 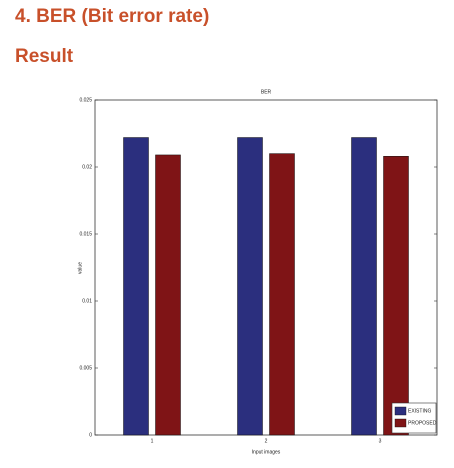 What do you see at coordinates (87, 301) in the screenshot?
I see `y-tick-label: 0.01` at bounding box center [87, 301].